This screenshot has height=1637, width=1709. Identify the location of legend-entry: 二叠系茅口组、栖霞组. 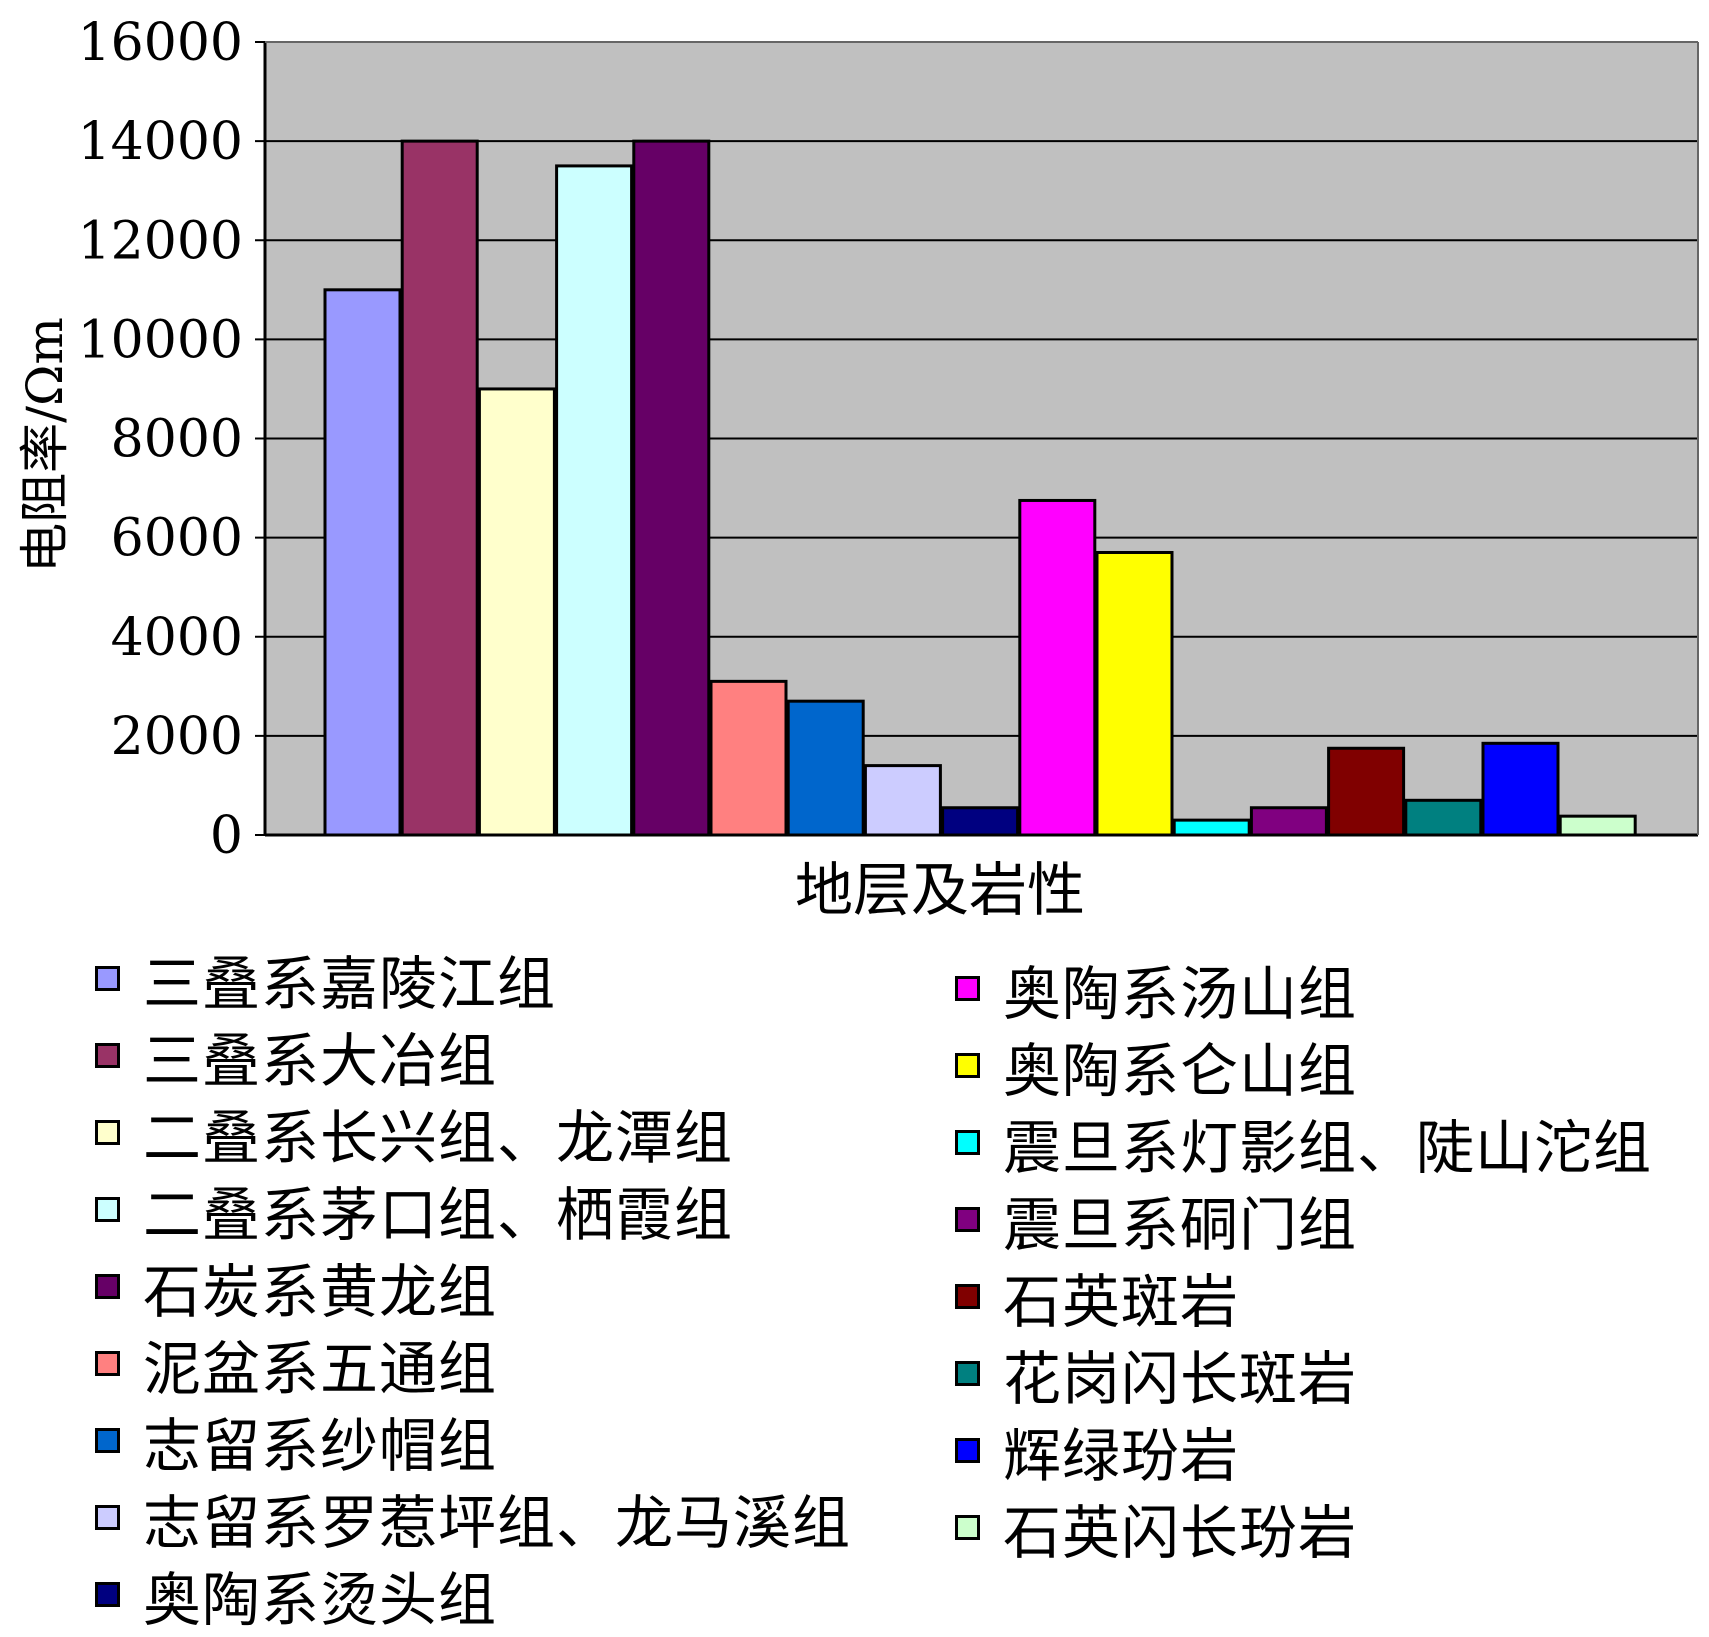
(473, 1210).